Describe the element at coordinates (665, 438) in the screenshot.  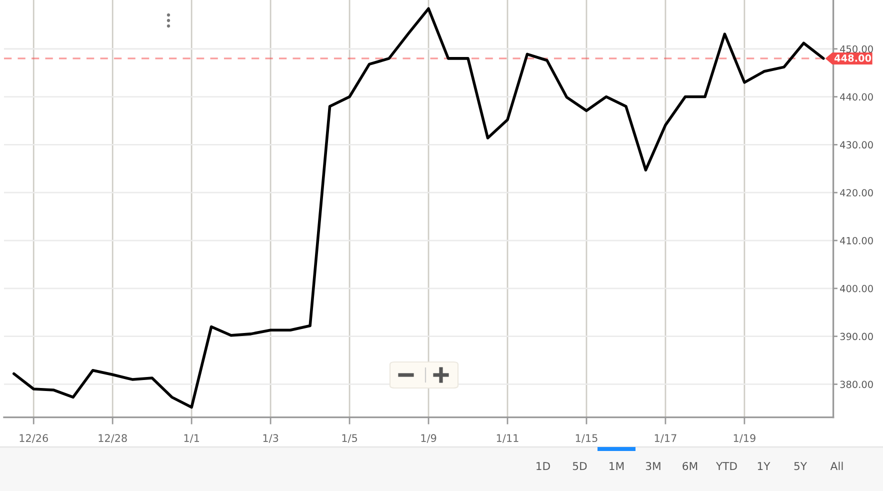
I see `x-tick-label: 1/17` at that location.